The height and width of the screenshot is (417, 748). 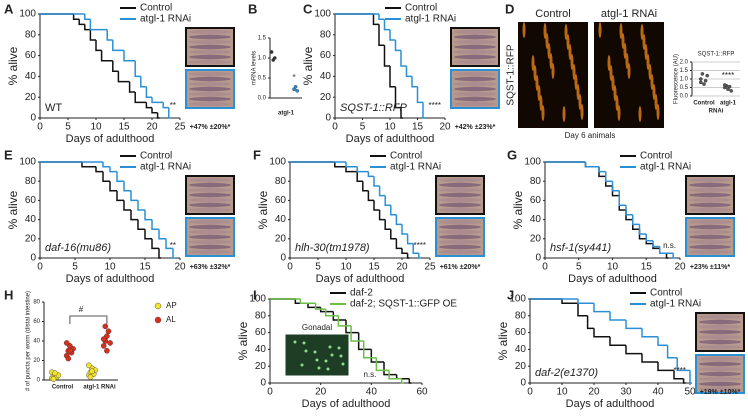 What do you see at coordinates (728, 75) in the screenshot?
I see `significance: ****` at bounding box center [728, 75].